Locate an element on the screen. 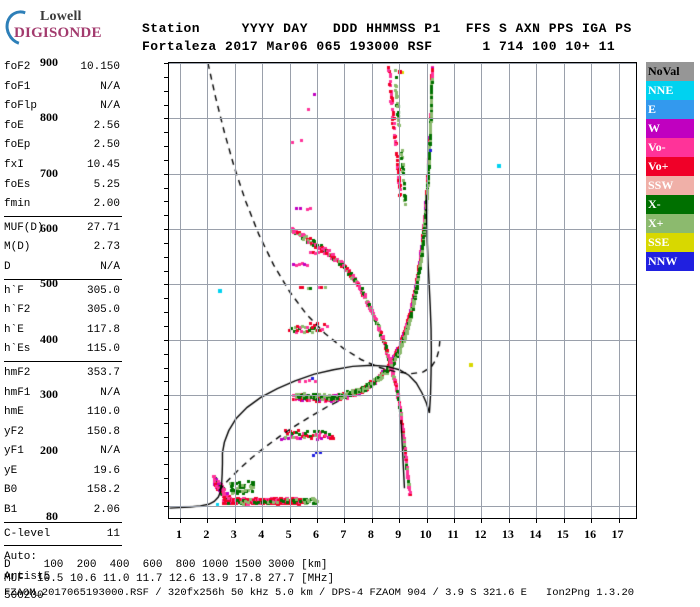  param-key: h`F2 is located at coordinates (17, 310).